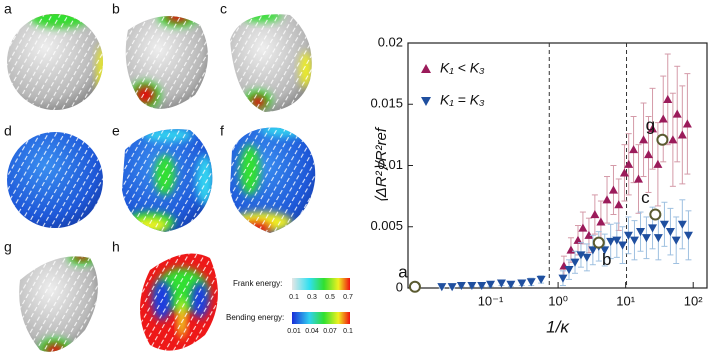  I want to click on panel-label: b, so click(116, 9).